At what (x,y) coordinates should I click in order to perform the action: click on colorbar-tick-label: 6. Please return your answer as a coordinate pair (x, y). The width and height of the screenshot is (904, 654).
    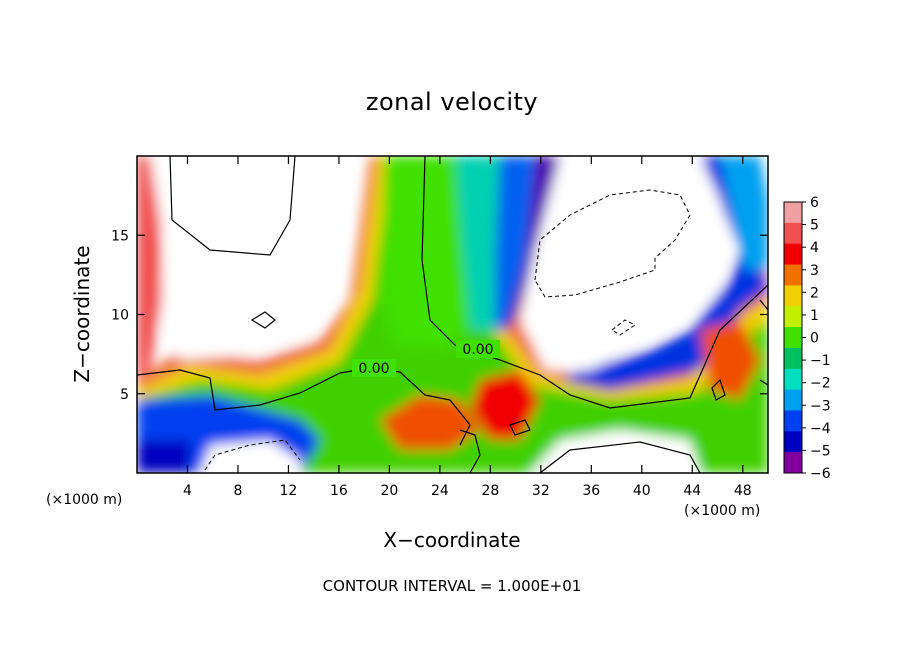
    Looking at the image, I should click on (814, 203).